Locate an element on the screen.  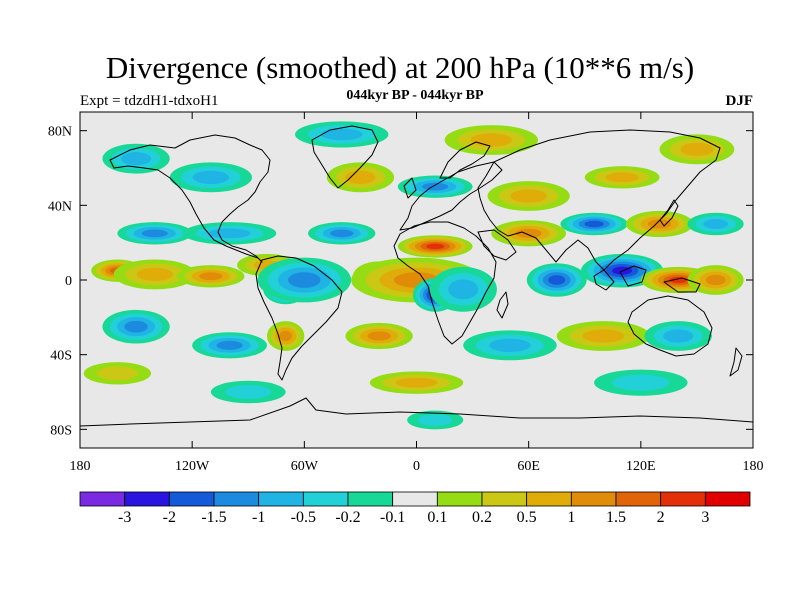
colorbar-label: 2 is located at coordinates (661, 517).